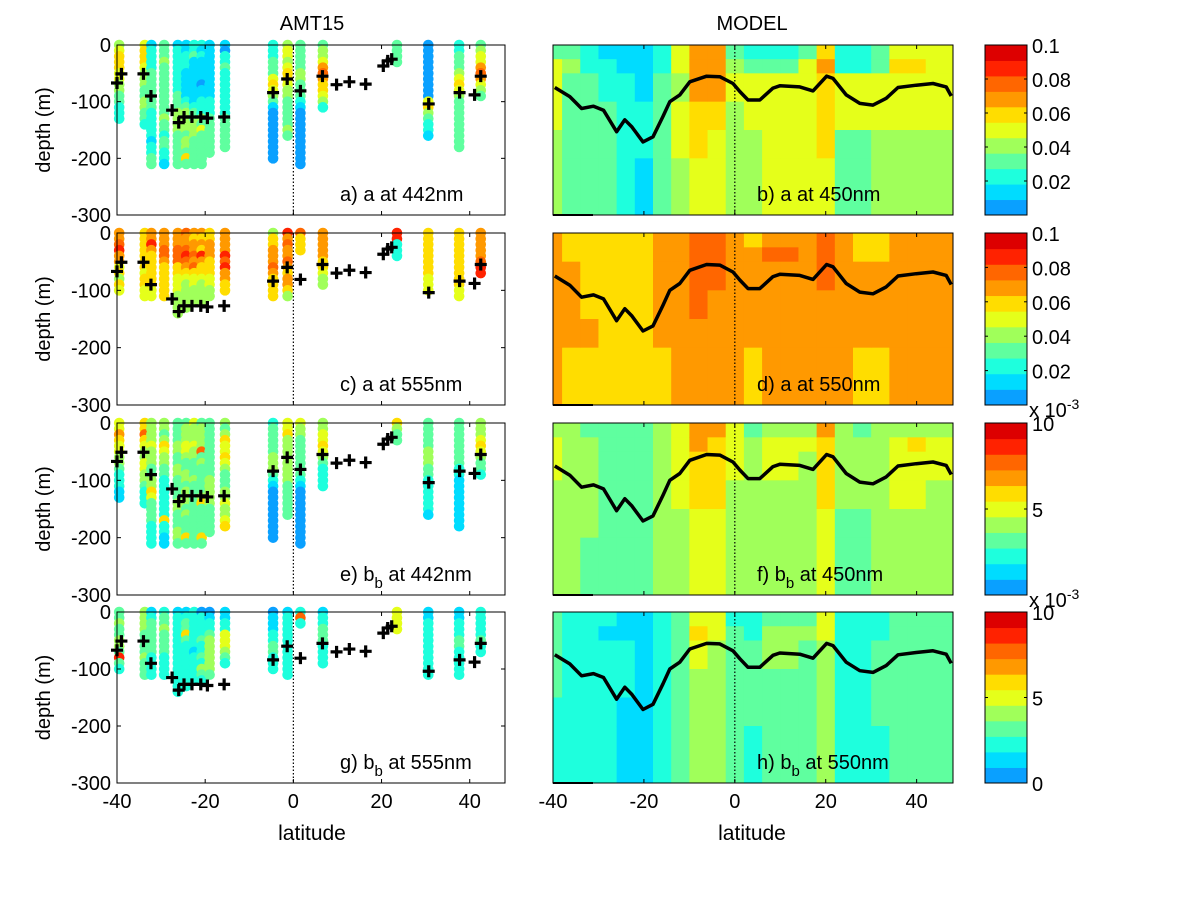  Describe the element at coordinates (357, 575) in the screenshot. I see `panel-label-main: e) b` at that location.